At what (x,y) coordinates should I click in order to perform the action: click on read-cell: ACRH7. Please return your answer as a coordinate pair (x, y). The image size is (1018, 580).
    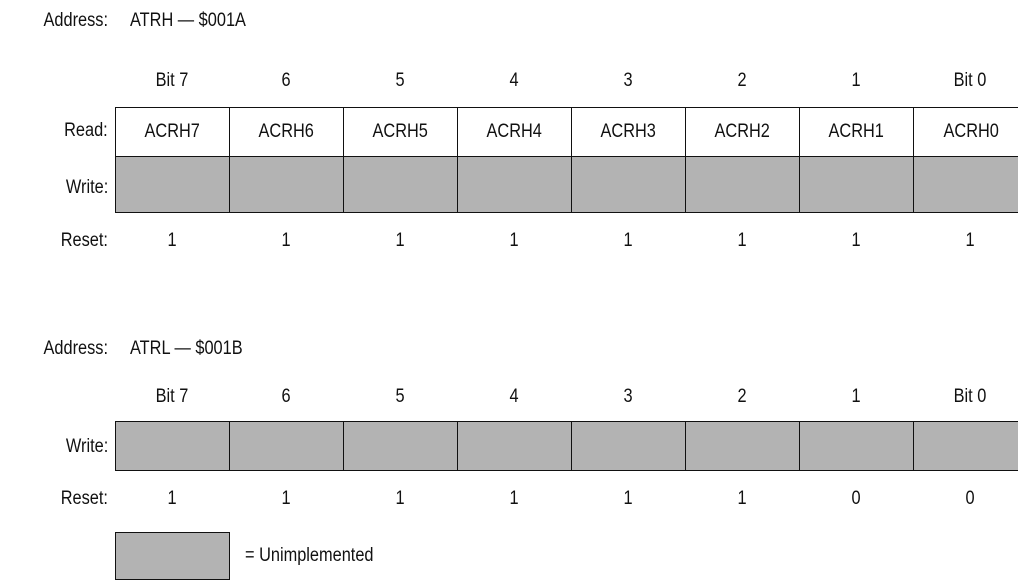
    Looking at the image, I should click on (173, 132).